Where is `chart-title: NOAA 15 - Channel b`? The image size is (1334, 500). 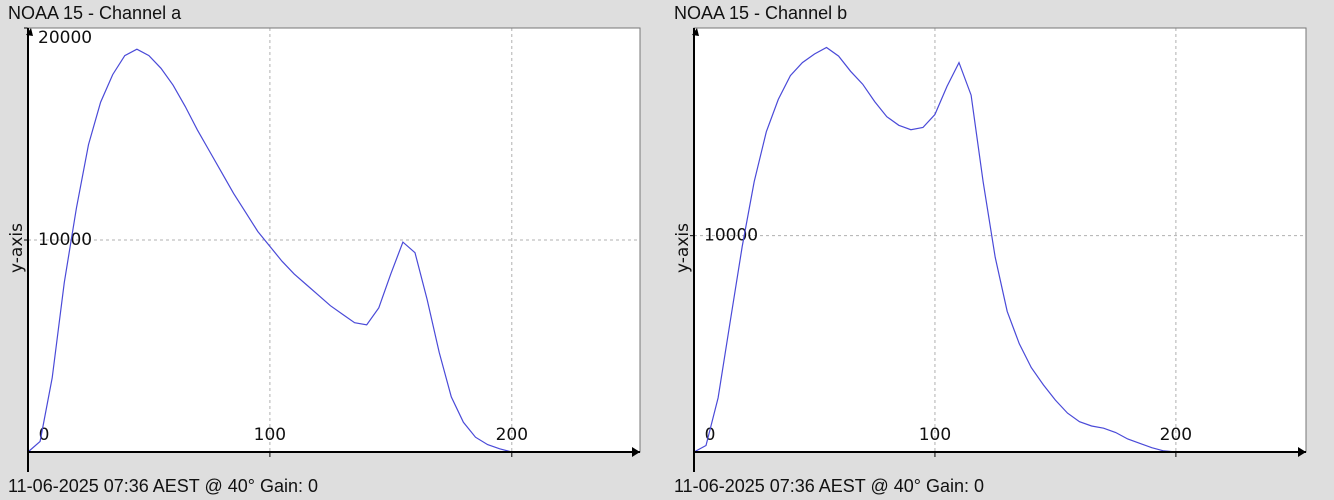
chart-title: NOAA 15 - Channel b is located at coordinates (760, 13).